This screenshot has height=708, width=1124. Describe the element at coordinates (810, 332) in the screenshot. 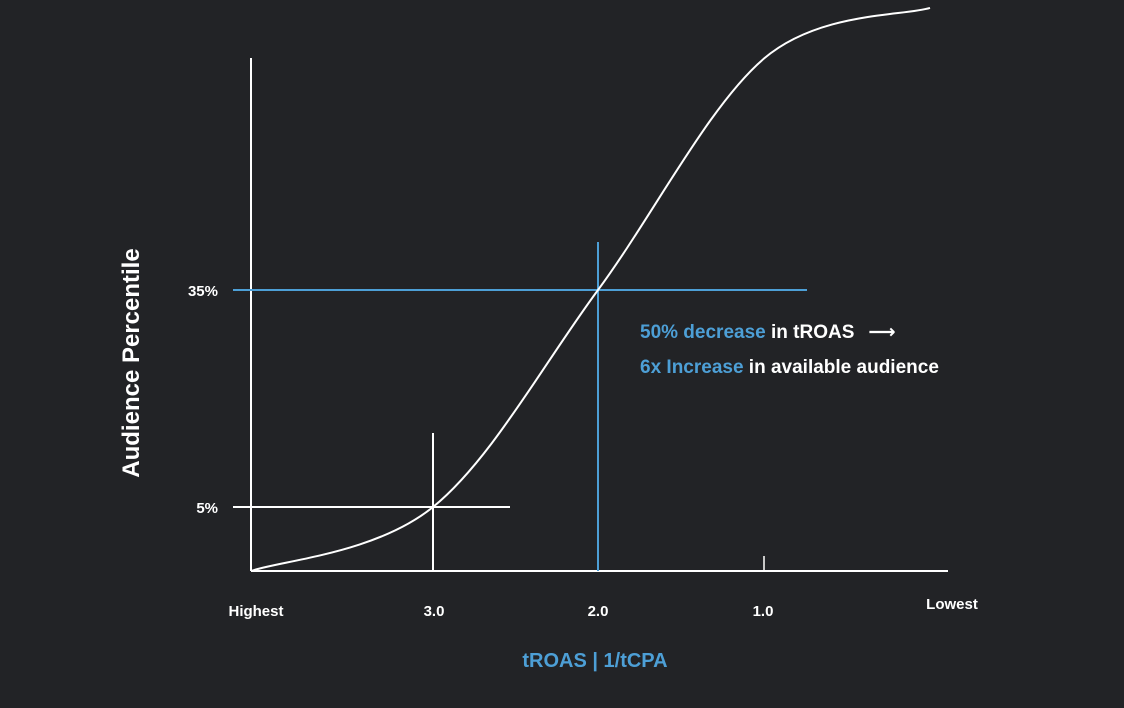

I see `annotation-text: in tROAS` at that location.